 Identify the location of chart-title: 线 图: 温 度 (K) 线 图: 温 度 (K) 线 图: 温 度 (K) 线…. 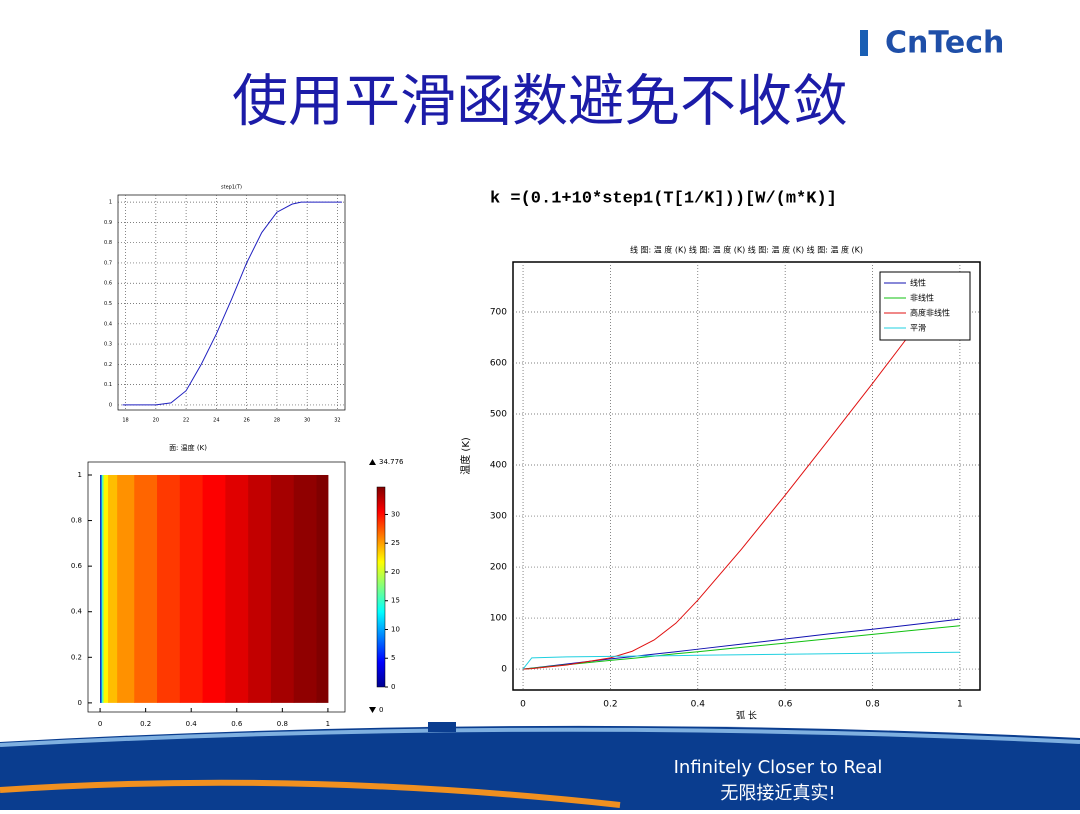
(746, 250).